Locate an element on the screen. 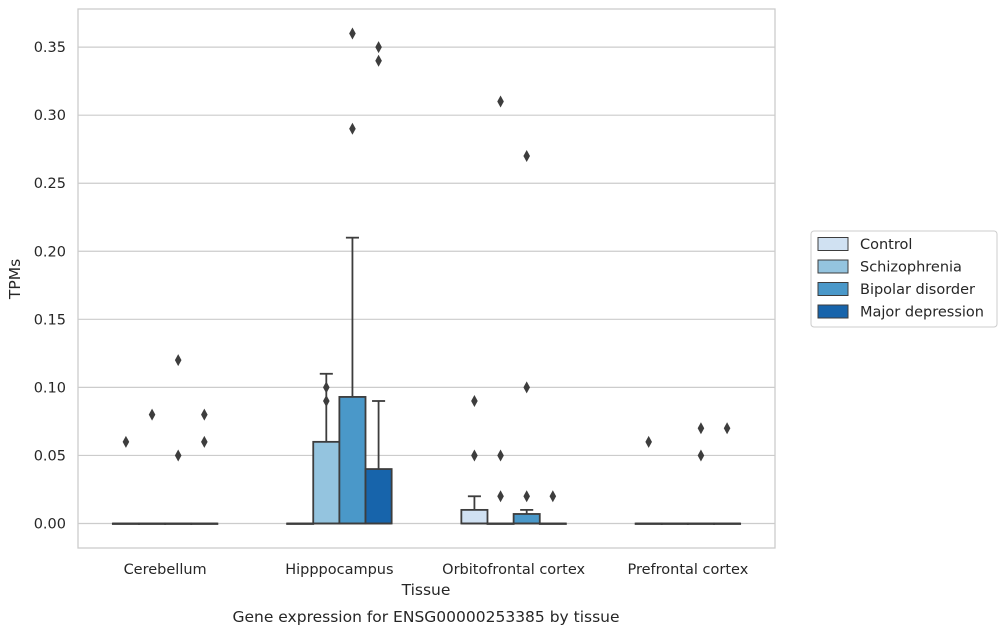 The image size is (1007, 634). y-tick-label: 0.15 is located at coordinates (50, 320).